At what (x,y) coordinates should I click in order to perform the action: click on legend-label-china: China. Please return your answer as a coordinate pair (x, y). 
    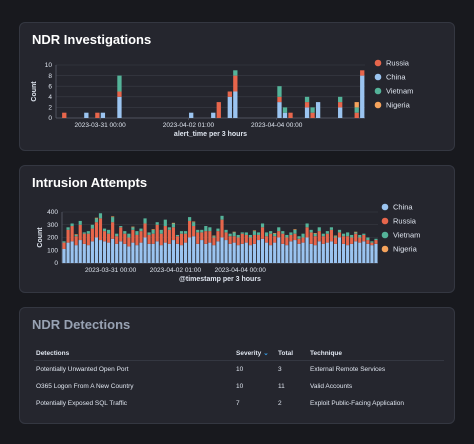
    Looking at the image, I should click on (403, 207).